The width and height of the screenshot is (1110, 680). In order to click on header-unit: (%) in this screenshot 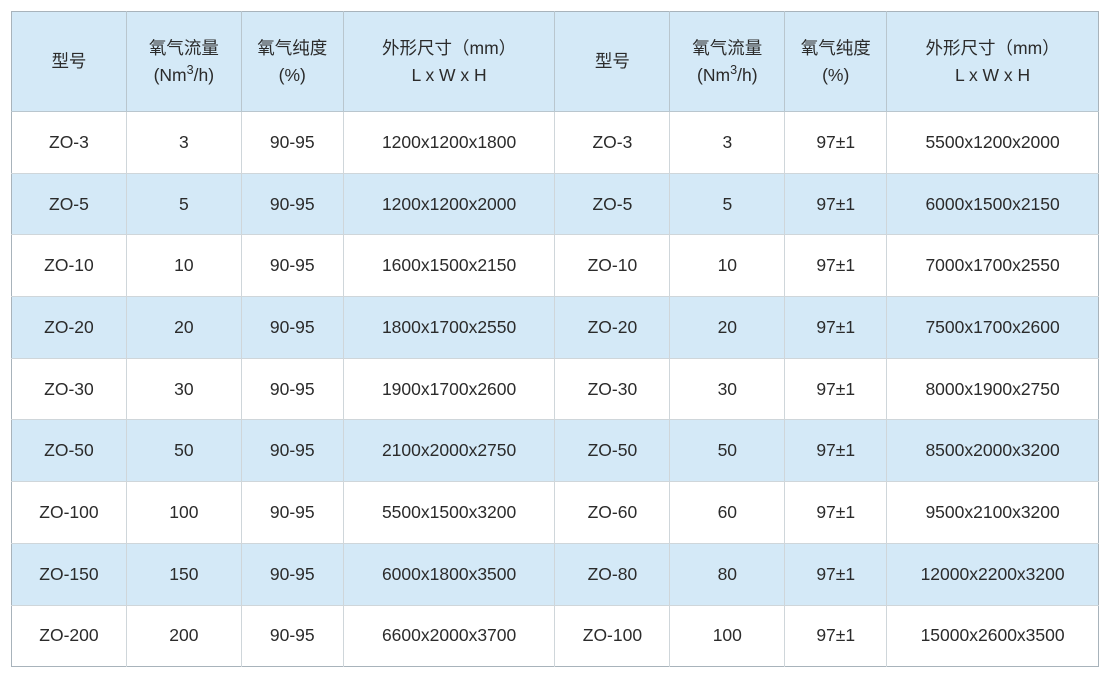, I will do `click(292, 74)`.